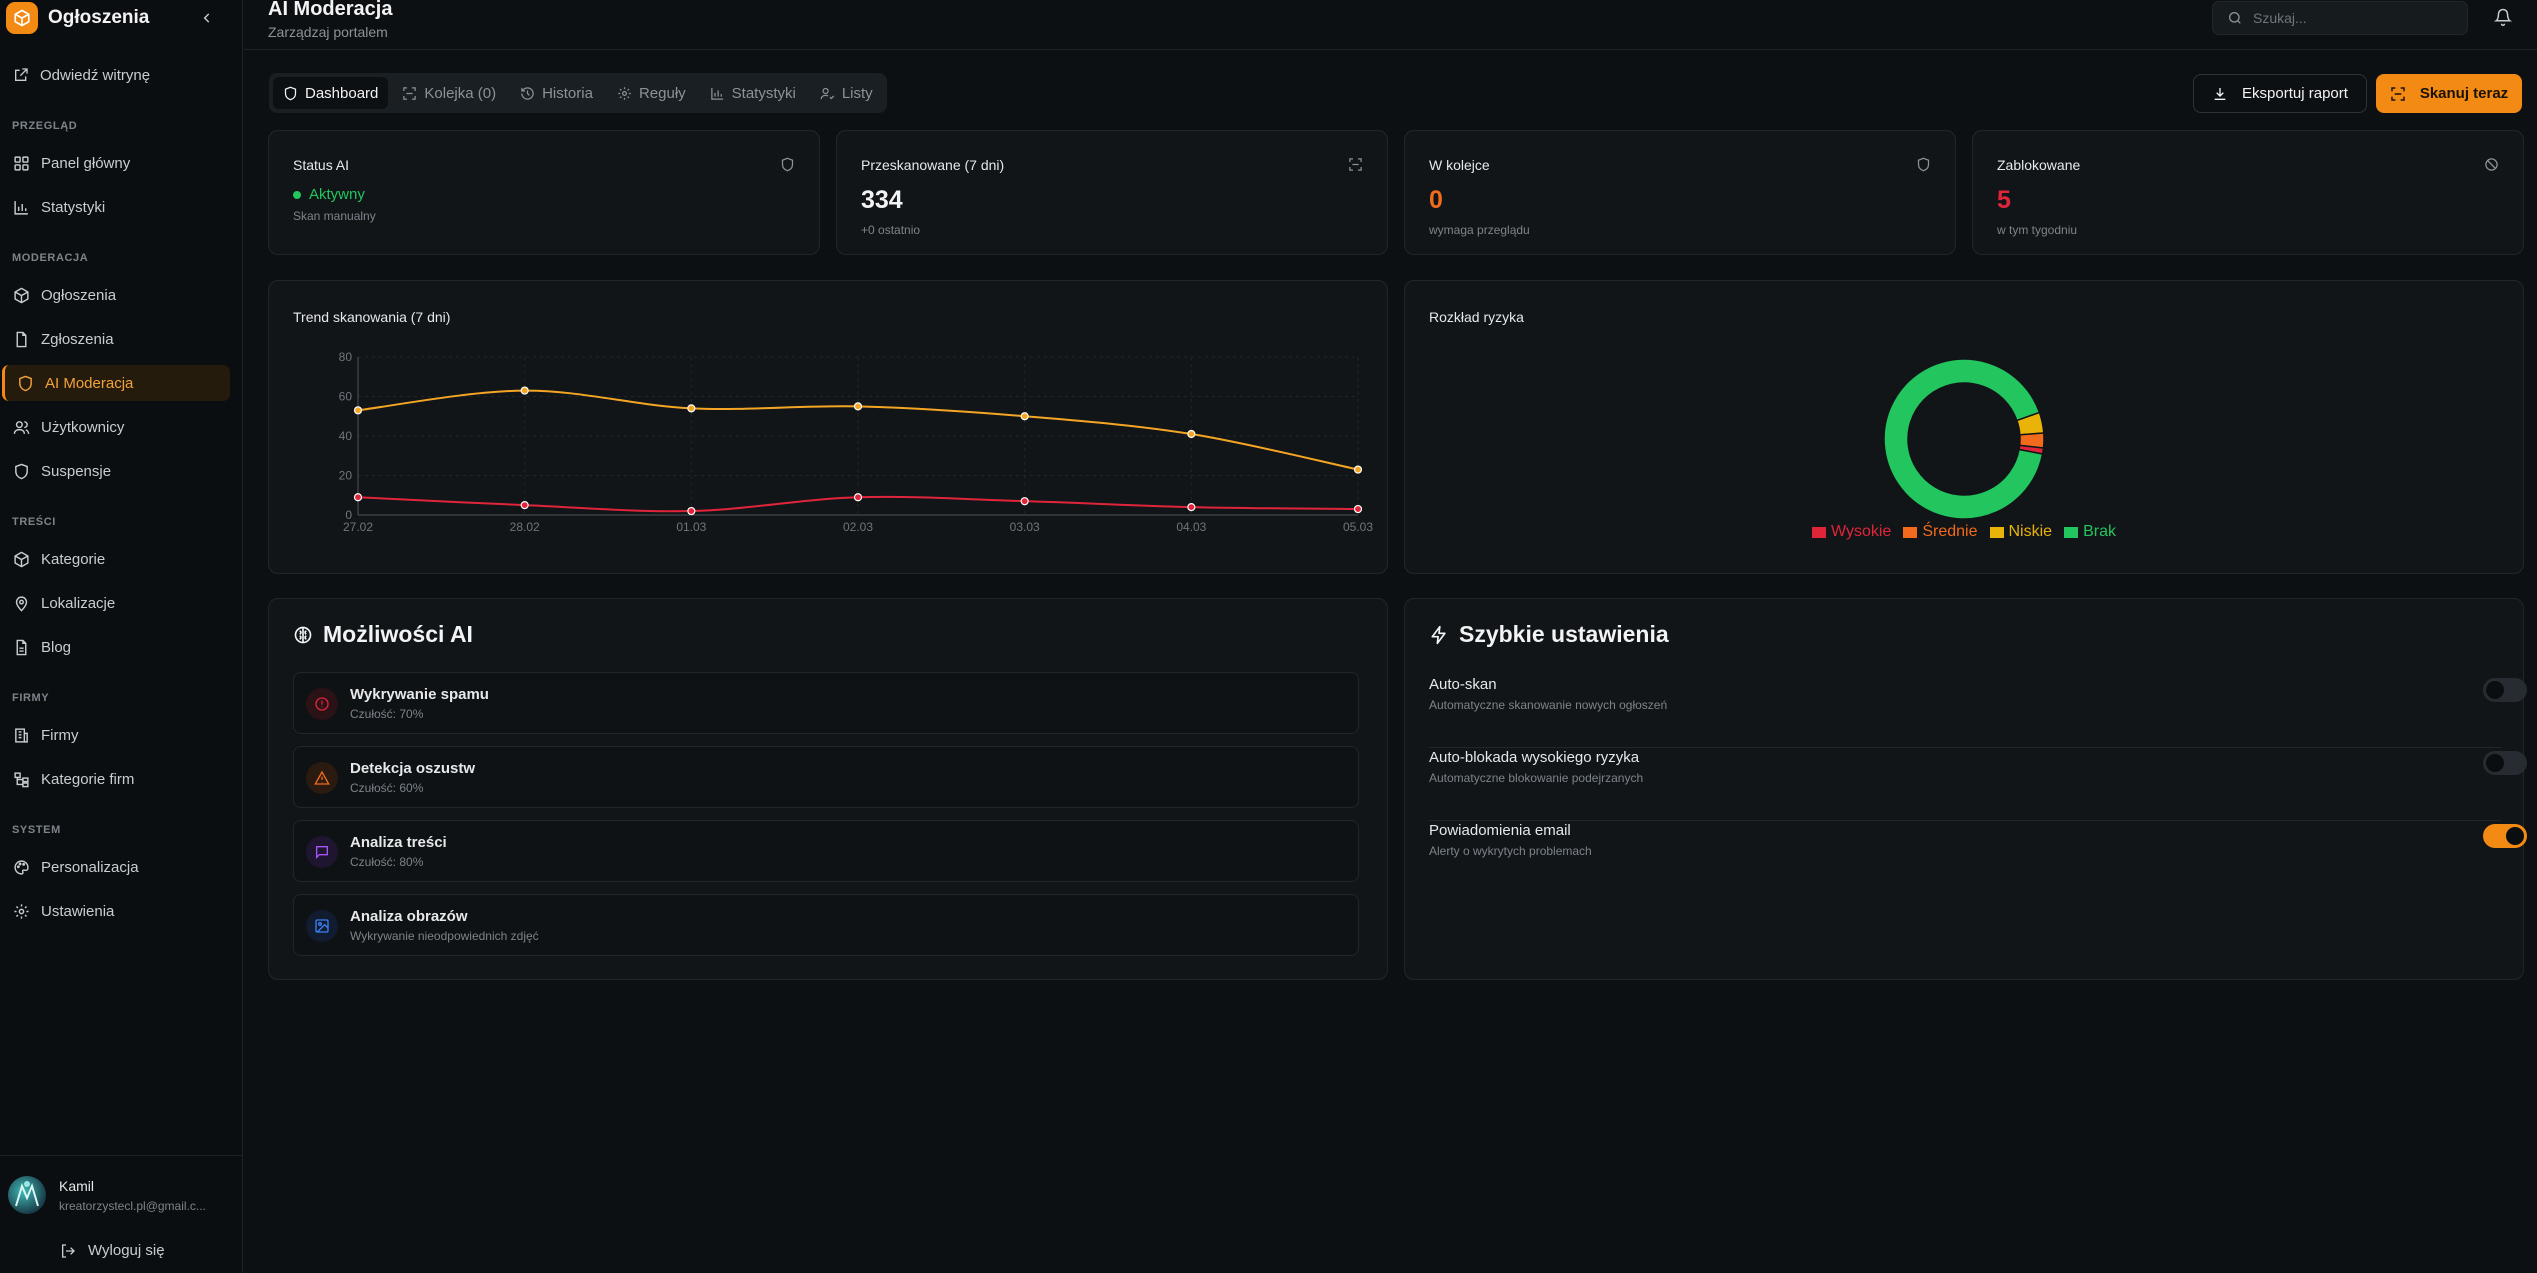  I want to click on sidebar-item-users: Użytkownicy, so click(116, 427).